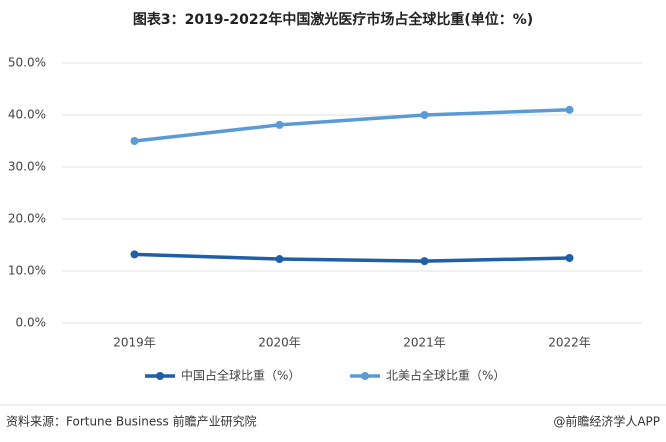  Describe the element at coordinates (27, 63) in the screenshot. I see `y-tick-label: 50.0%` at that location.